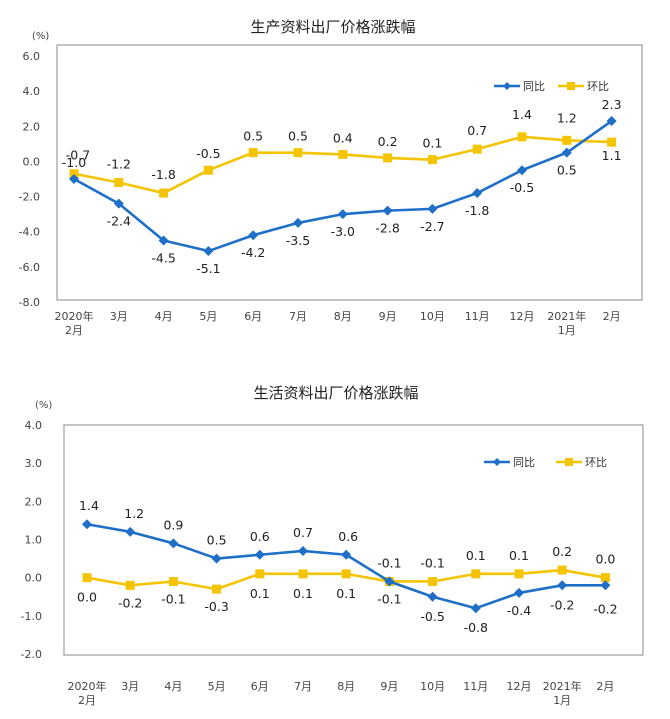  I want to click on x-tick-label: 2月, so click(605, 686).